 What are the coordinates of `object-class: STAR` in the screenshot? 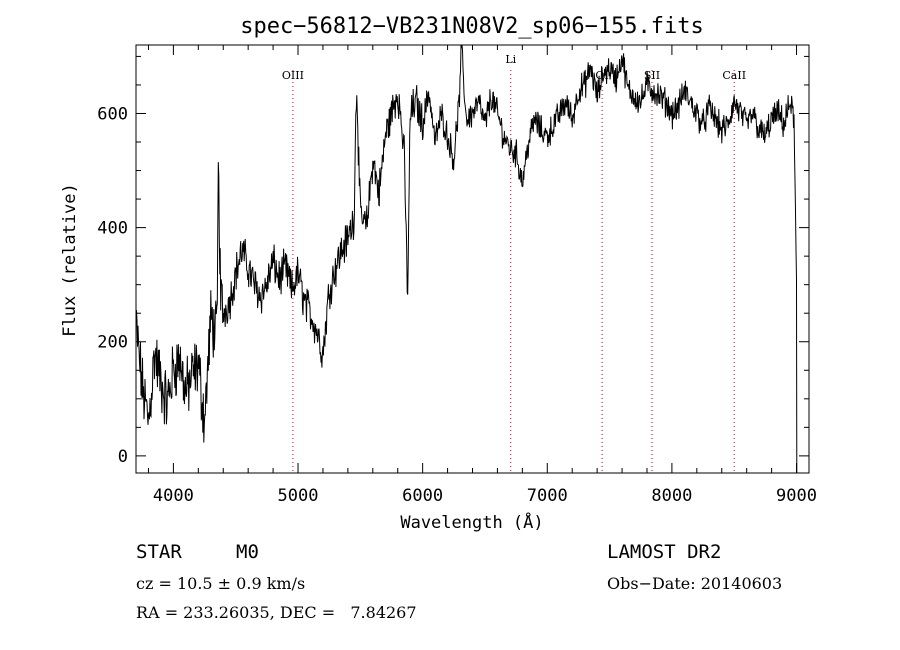 It's located at (159, 552).